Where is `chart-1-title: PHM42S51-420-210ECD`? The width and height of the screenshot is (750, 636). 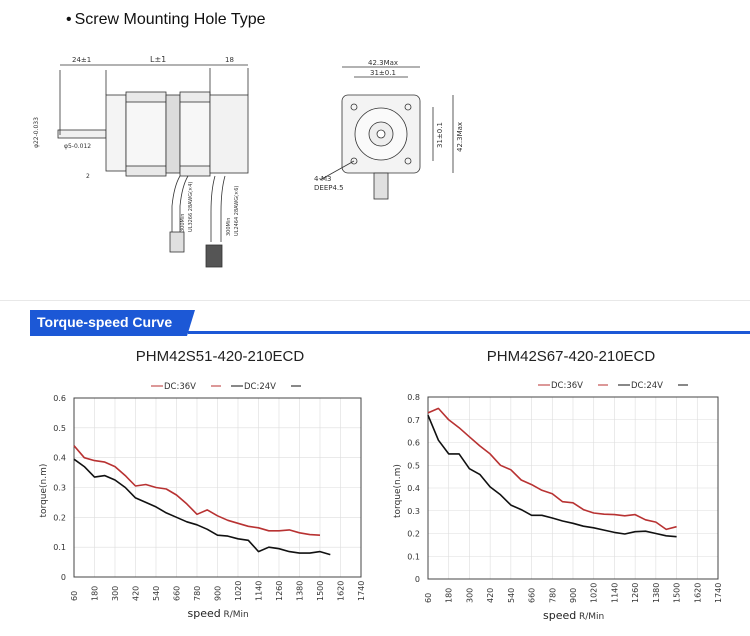 chart-1-title: PHM42S51-420-210ECD is located at coordinates (220, 356).